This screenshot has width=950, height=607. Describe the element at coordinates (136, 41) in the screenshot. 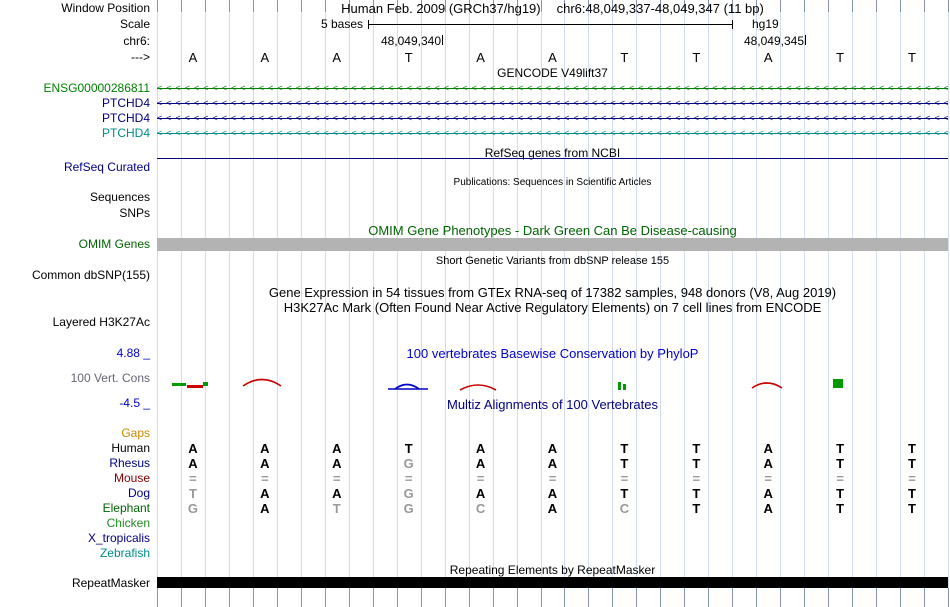

I see `chrom-label: chr6:` at that location.